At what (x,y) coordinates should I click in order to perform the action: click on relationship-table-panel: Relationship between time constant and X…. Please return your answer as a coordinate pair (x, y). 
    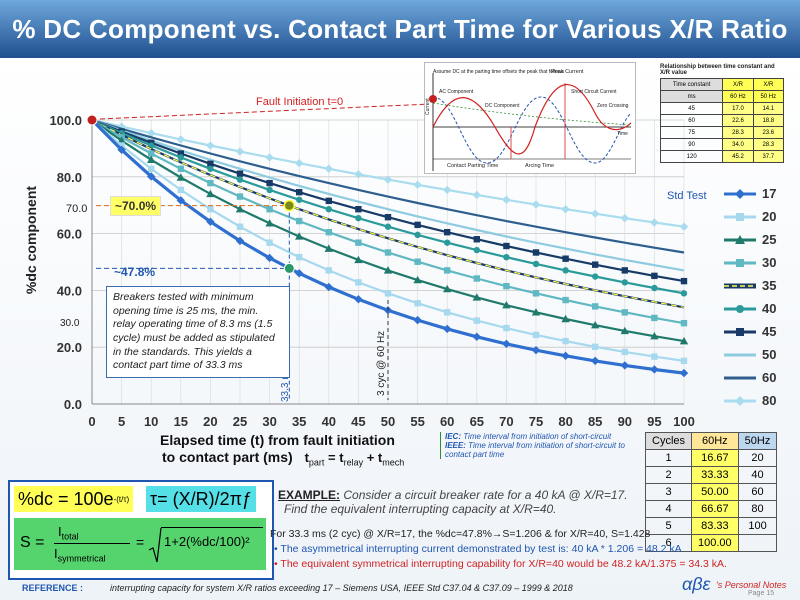
    Looking at the image, I should click on (722, 113).